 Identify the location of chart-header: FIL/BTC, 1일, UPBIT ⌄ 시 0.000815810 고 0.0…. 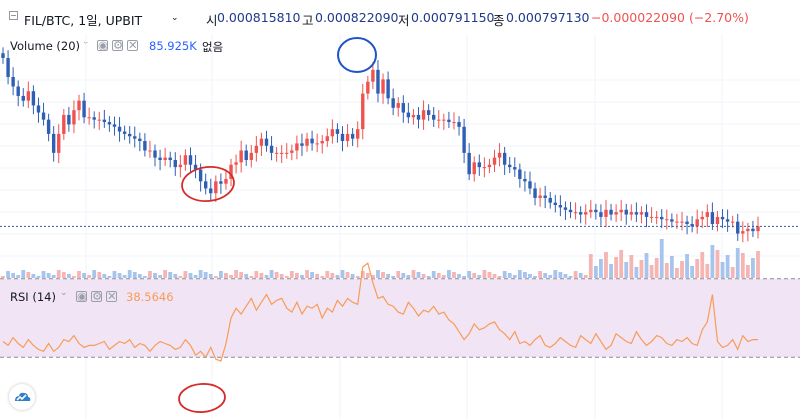
(400, 17).